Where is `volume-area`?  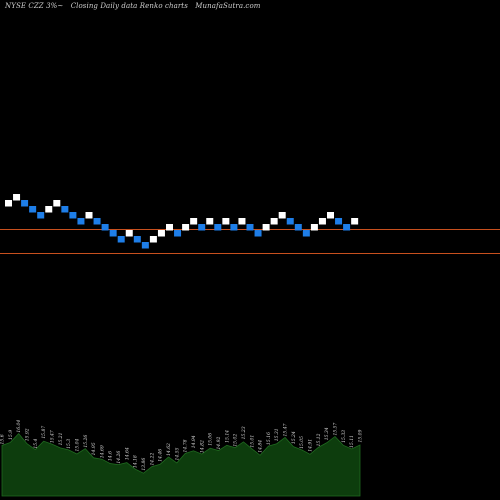
volume-area is located at coordinates (181, 464).